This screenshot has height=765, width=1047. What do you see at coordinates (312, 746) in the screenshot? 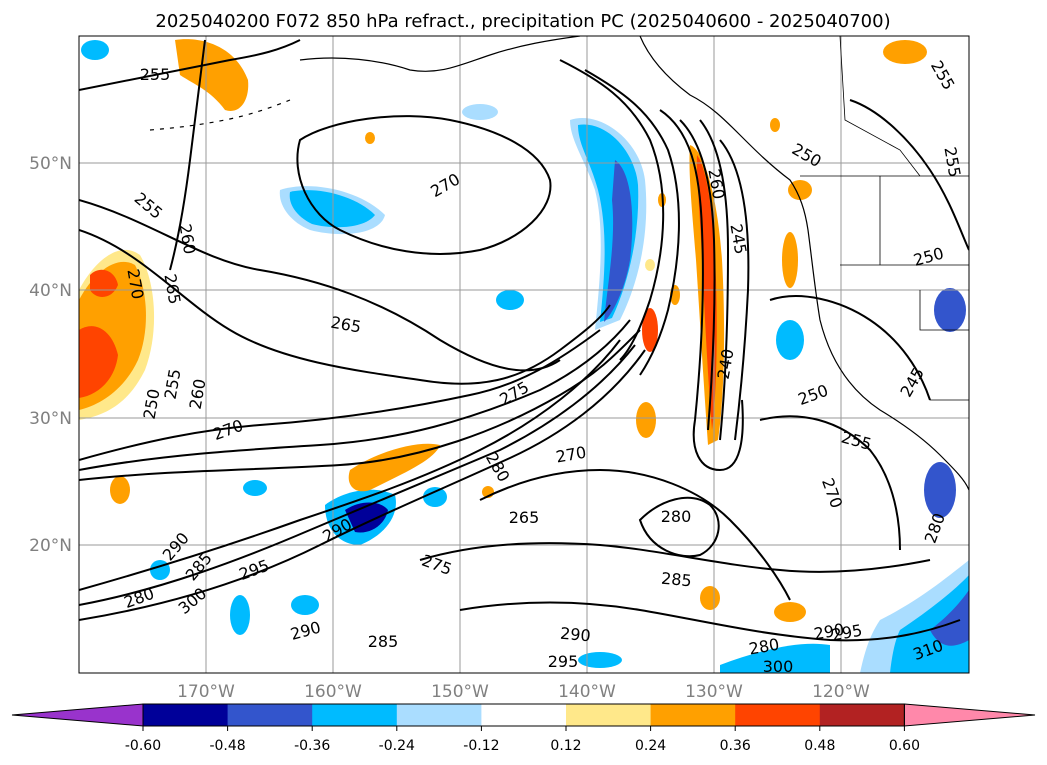
I see `colorbar-tick-label: -0.36` at bounding box center [312, 746].